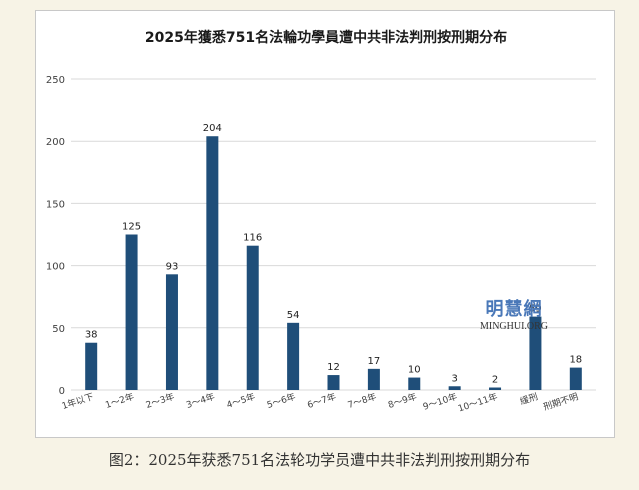 The width and height of the screenshot is (639, 490). What do you see at coordinates (535, 309) in the screenshot?
I see `data-label: 59` at bounding box center [535, 309].